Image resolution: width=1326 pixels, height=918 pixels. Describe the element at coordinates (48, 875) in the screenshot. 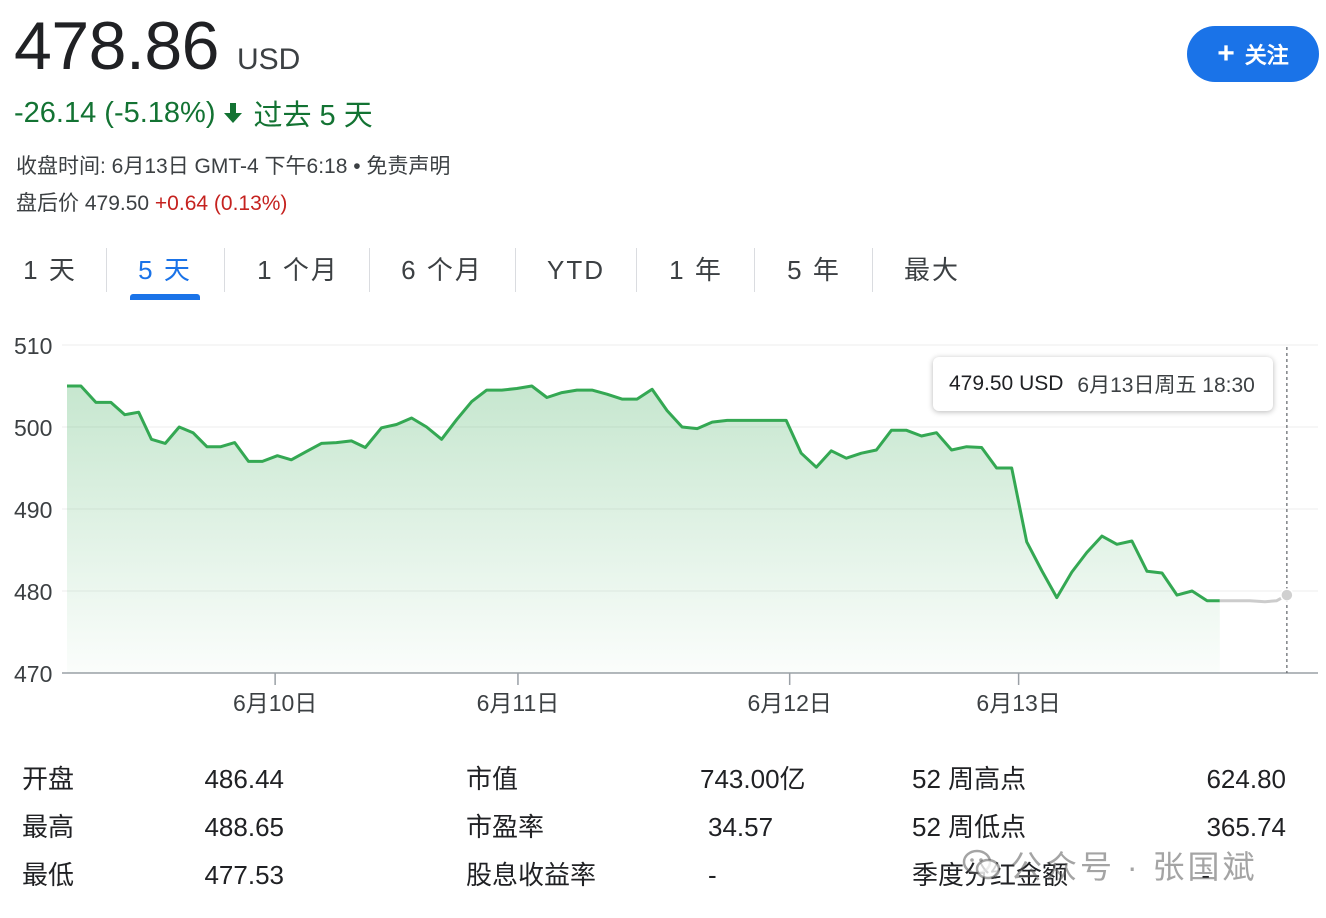

I see `stat-label-low: 最低` at that location.